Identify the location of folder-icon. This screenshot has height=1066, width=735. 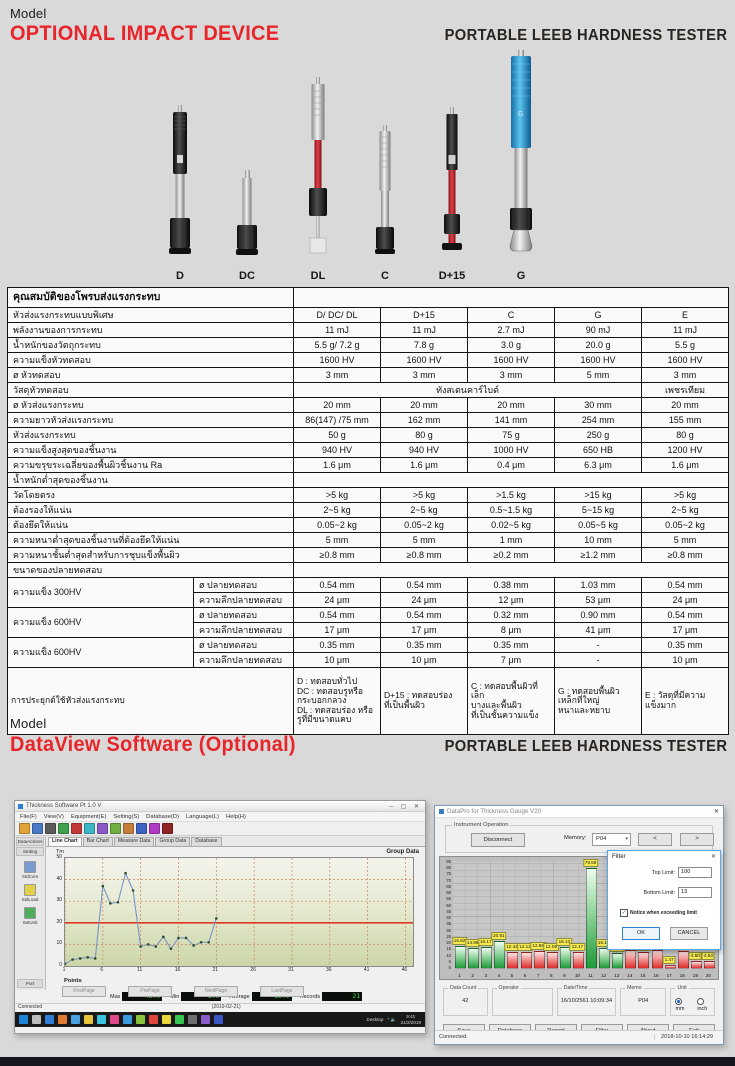
(166, 1019).